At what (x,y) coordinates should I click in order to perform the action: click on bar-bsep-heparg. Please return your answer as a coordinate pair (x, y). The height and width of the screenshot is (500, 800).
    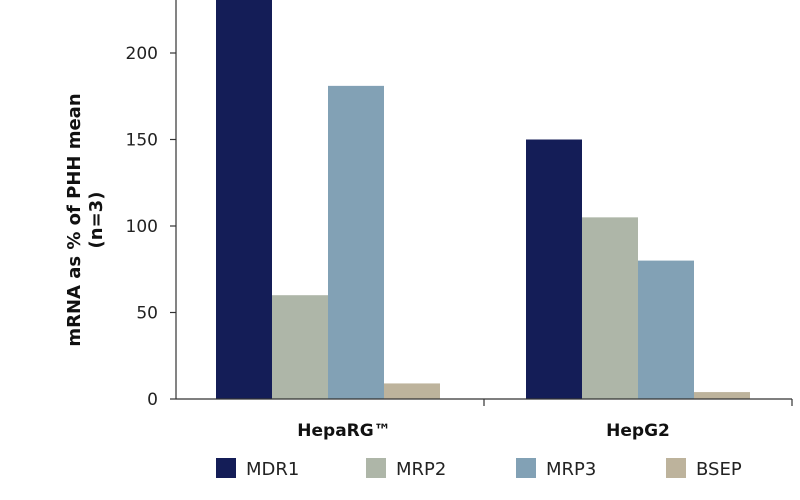
    Looking at the image, I should click on (412, 391).